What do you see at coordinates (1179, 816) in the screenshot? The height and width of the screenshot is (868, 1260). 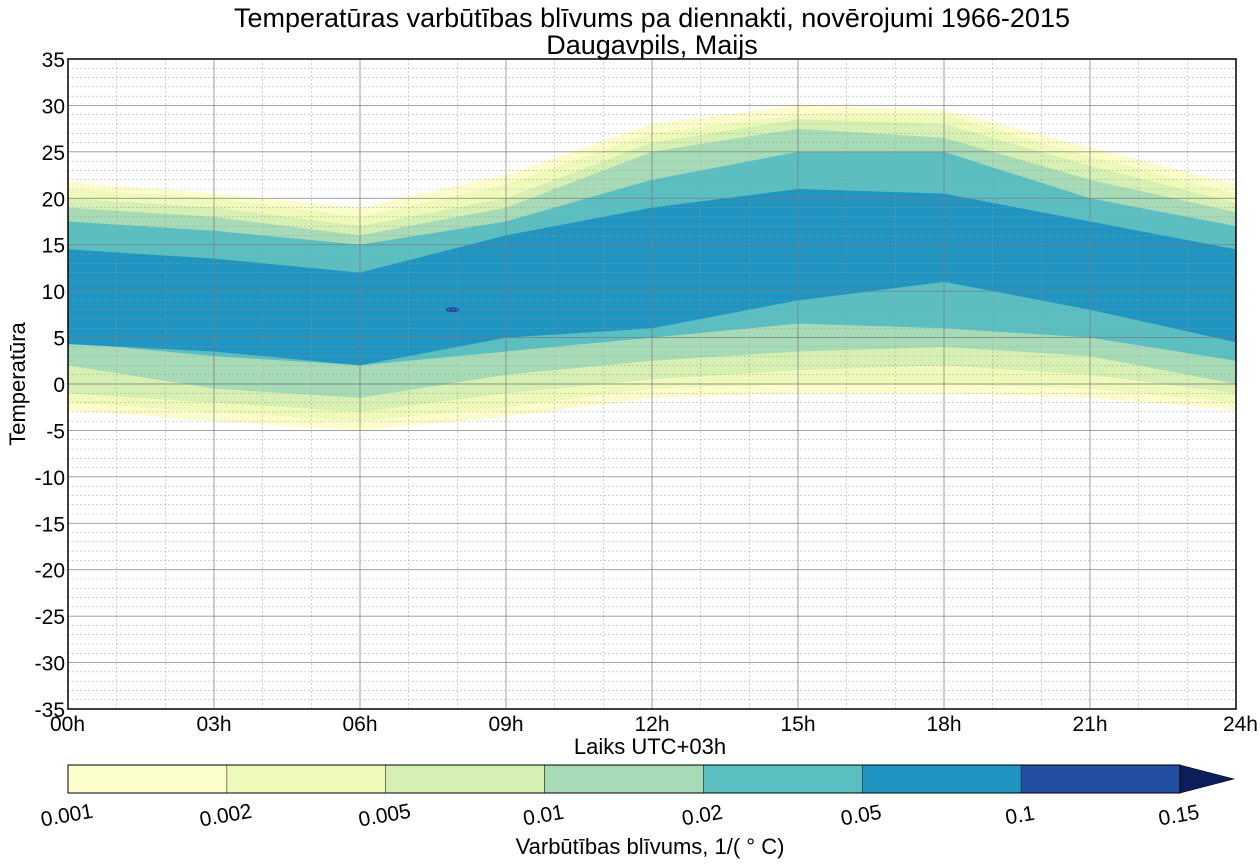 I see `colorbar-tick-label: 0.15` at bounding box center [1179, 816].